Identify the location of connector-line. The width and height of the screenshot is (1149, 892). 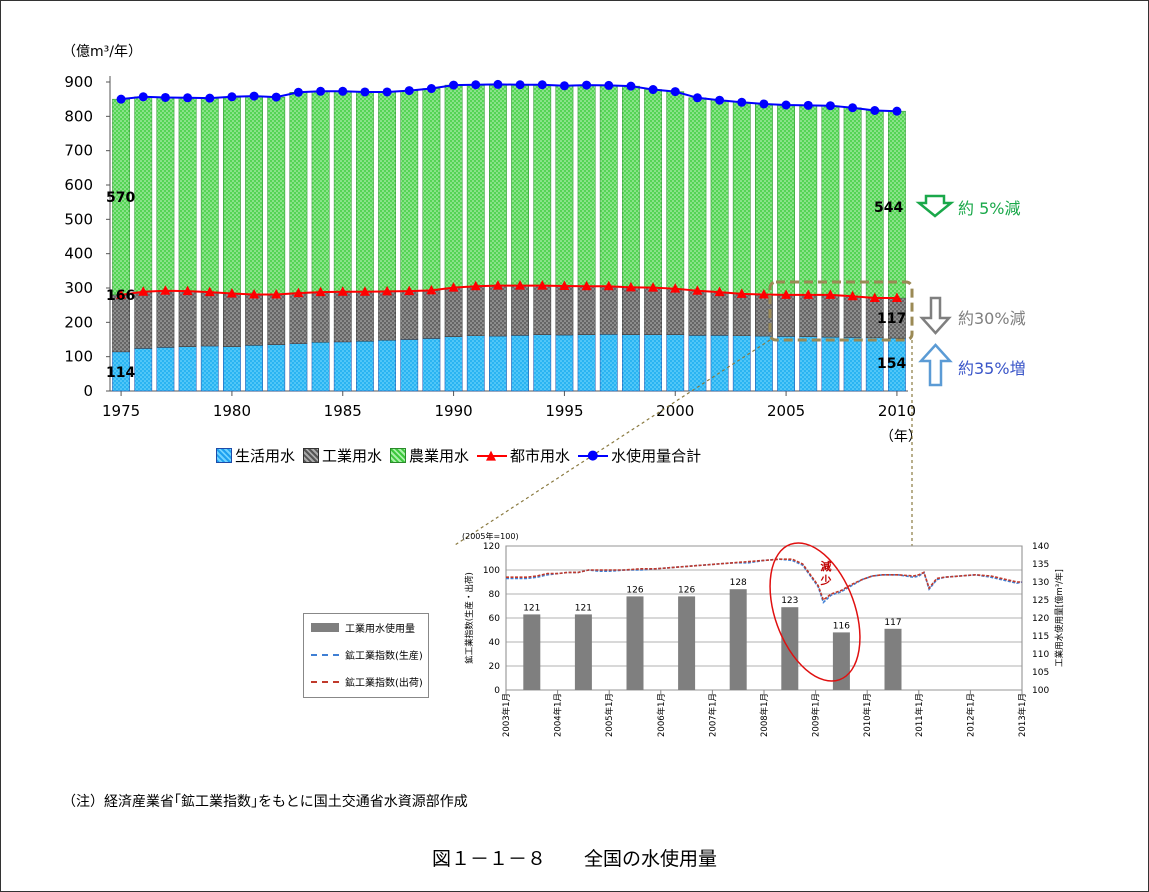
(612, 442).